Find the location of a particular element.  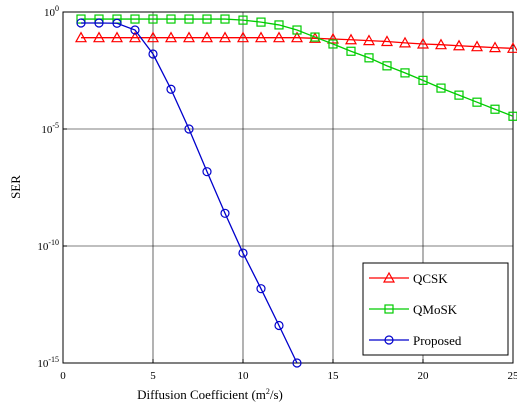

x-tick-label: 10 is located at coordinates (244, 376).